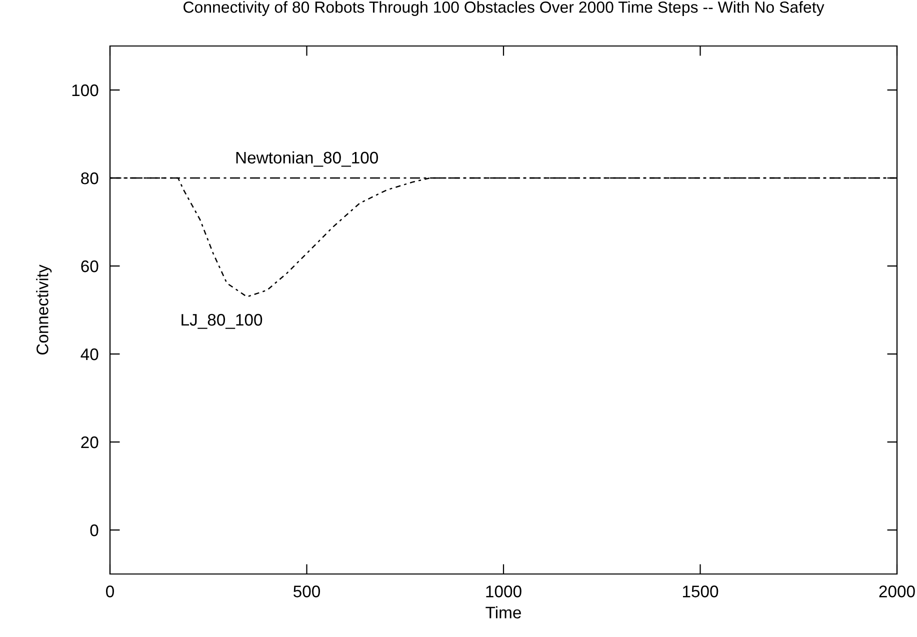  I want to click on x-axis-title: Time, so click(503, 612).